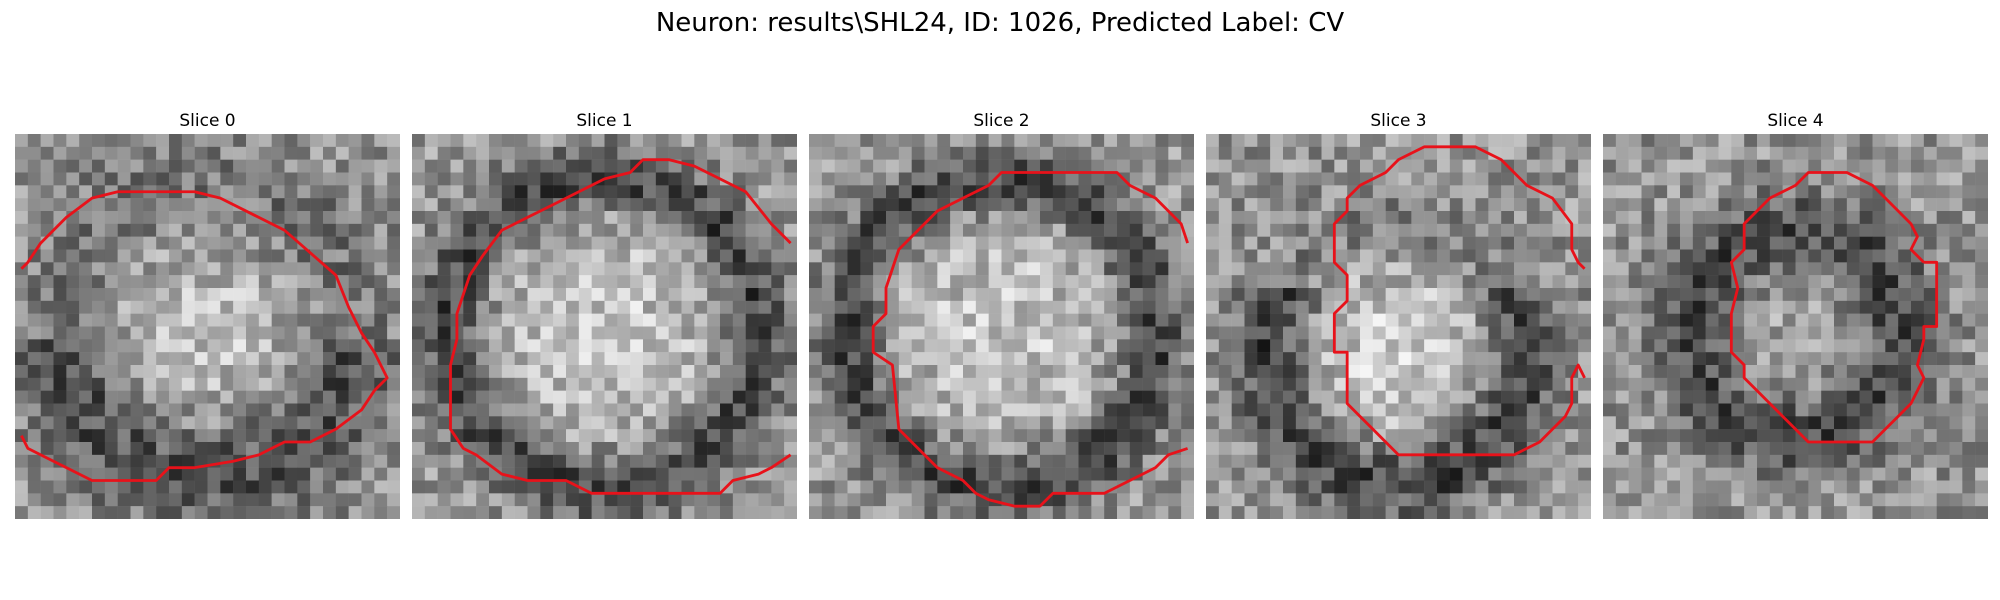  I want to click on slice-panel-0: Slice 0, so click(207, 313).